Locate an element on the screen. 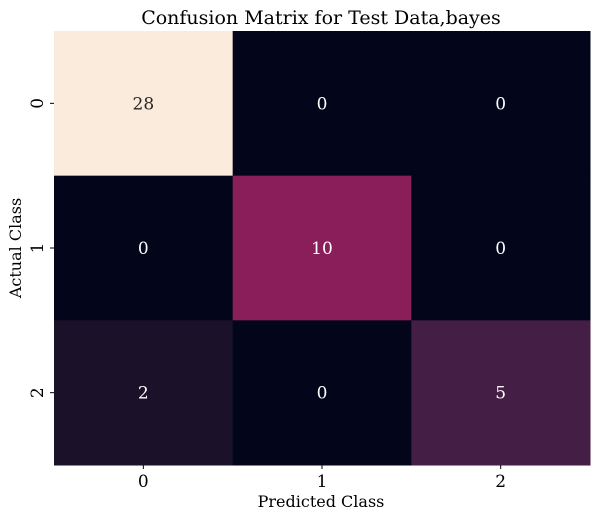 The height and width of the screenshot is (522, 598). cell-value-2-1: 0 is located at coordinates (322, 394).